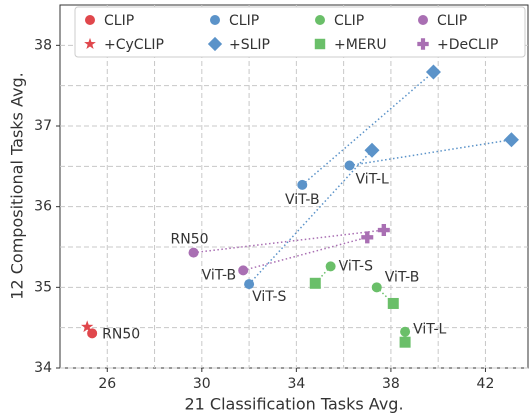 This screenshot has height=417, width=532. I want to click on x-tick-label: 26, so click(107, 384).